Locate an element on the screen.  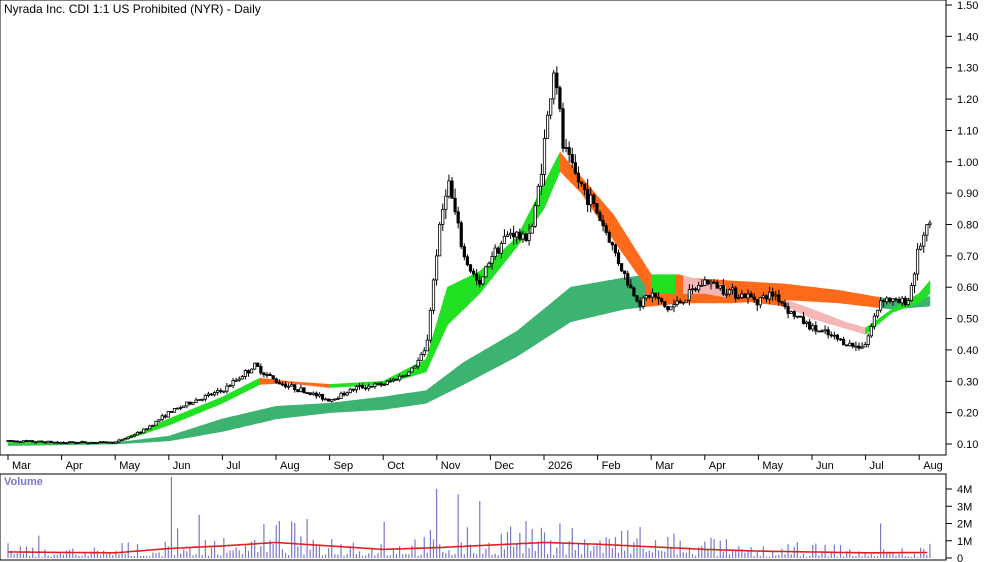
volume-tick-label: 2M is located at coordinates (964, 525).